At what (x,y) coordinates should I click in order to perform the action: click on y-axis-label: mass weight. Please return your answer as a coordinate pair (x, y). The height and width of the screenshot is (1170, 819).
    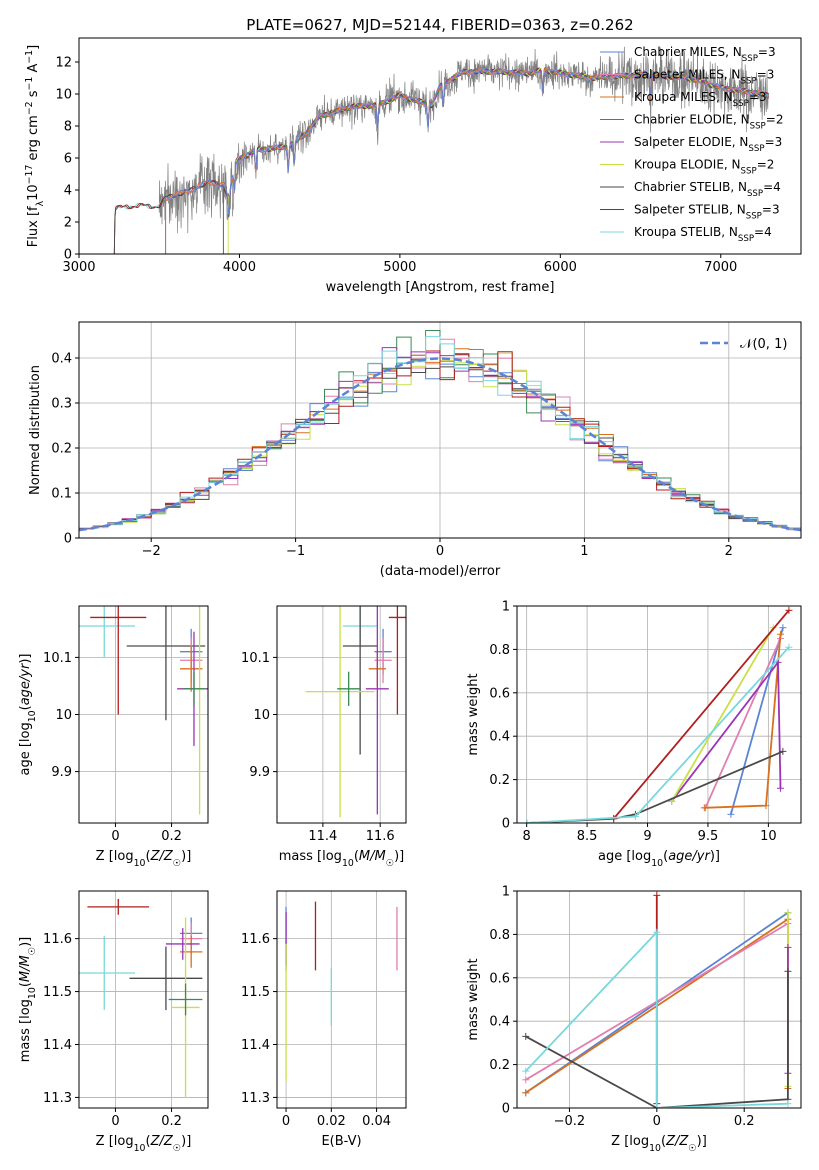
    Looking at the image, I should click on (473, 714).